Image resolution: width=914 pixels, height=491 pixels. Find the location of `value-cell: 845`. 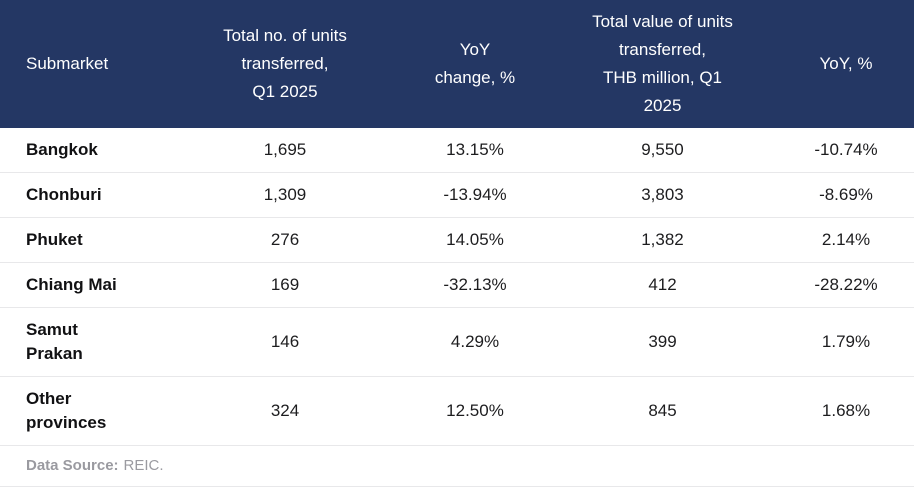

value-cell: 845 is located at coordinates (662, 410).